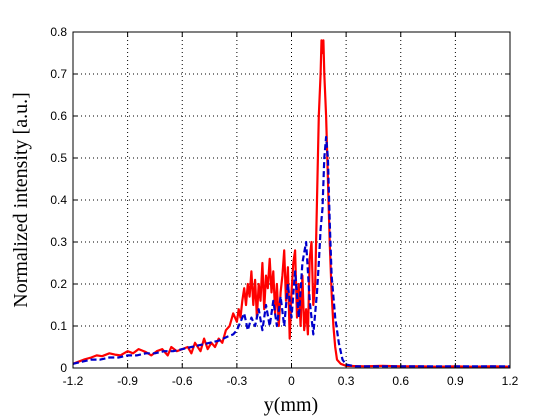  I want to click on y-tick-label: 0.1, so click(58, 326).